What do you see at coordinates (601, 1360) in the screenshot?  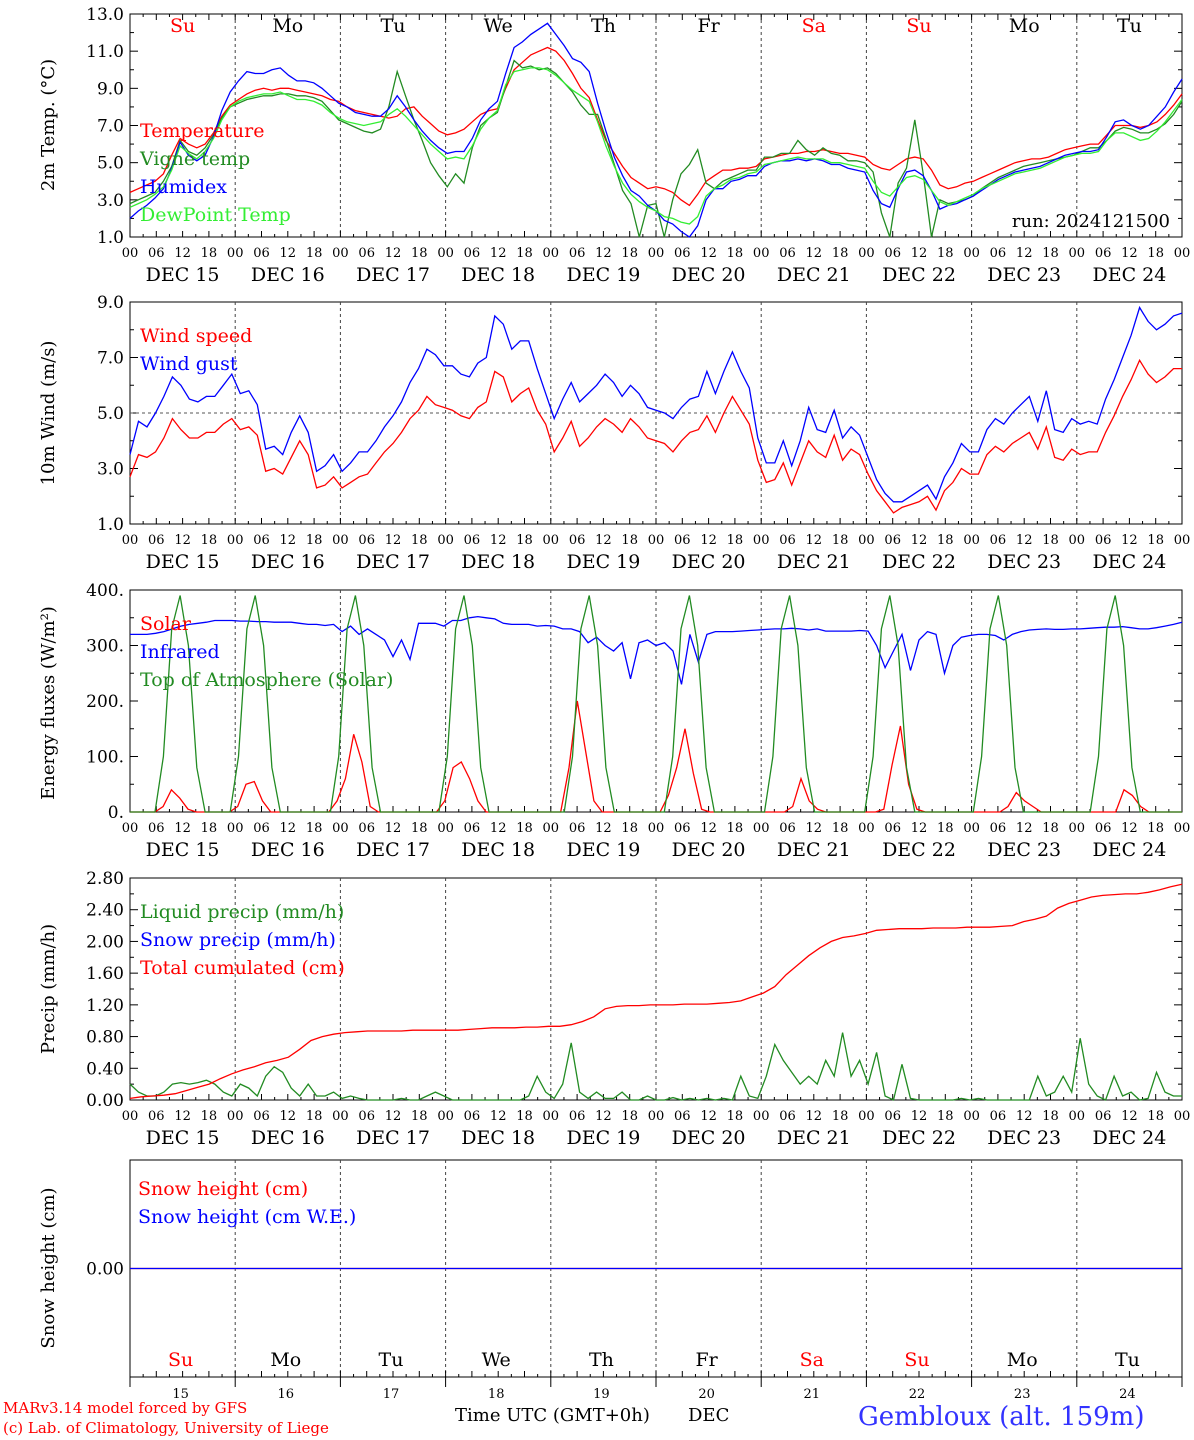 I see `day-name-label: Th` at bounding box center [601, 1360].